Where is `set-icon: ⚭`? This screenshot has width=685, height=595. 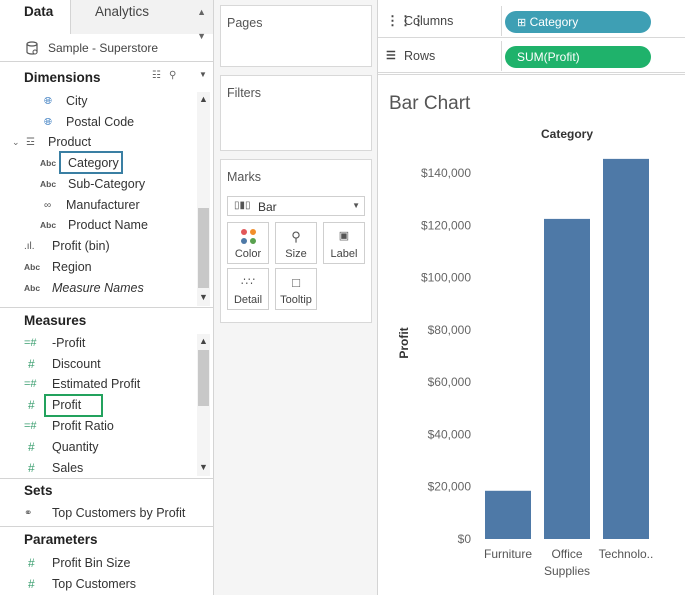
set-icon: ⚭ is located at coordinates (28, 513).